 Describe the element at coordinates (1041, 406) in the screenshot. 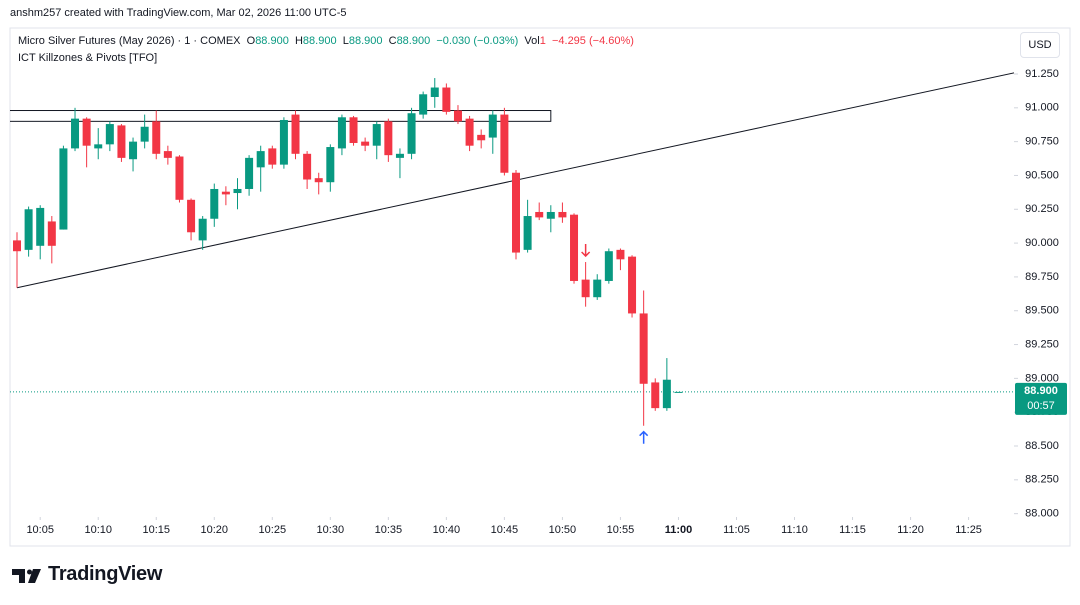

I see `countdown: 00:57` at that location.